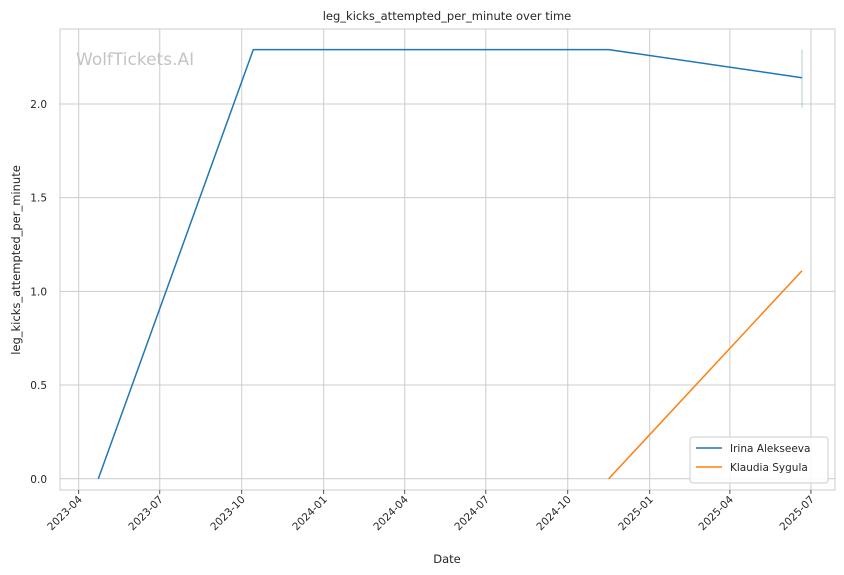  Describe the element at coordinates (769, 468) in the screenshot. I see `legend-label-1: Klaudia Sygula` at that location.